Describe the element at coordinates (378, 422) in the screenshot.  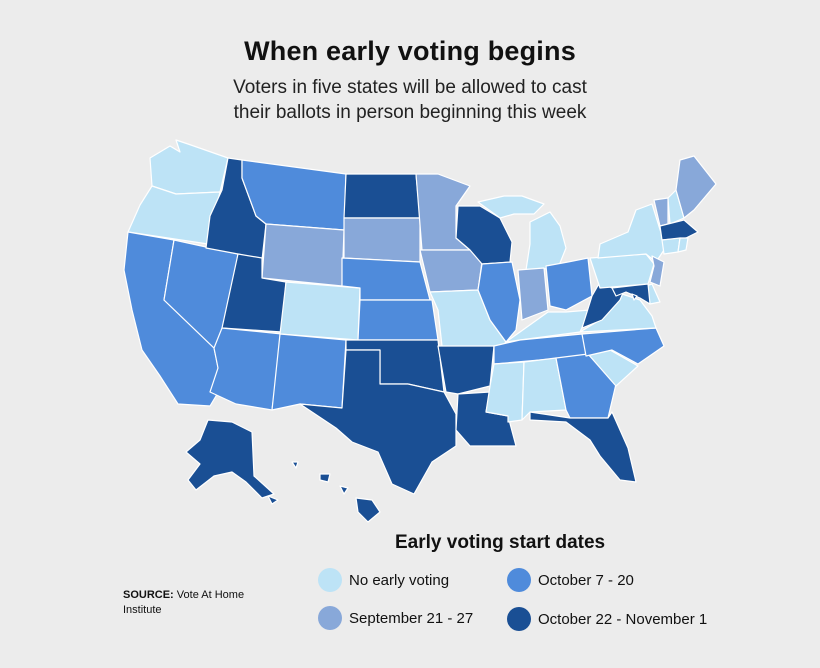
I see `state-texas` at that location.